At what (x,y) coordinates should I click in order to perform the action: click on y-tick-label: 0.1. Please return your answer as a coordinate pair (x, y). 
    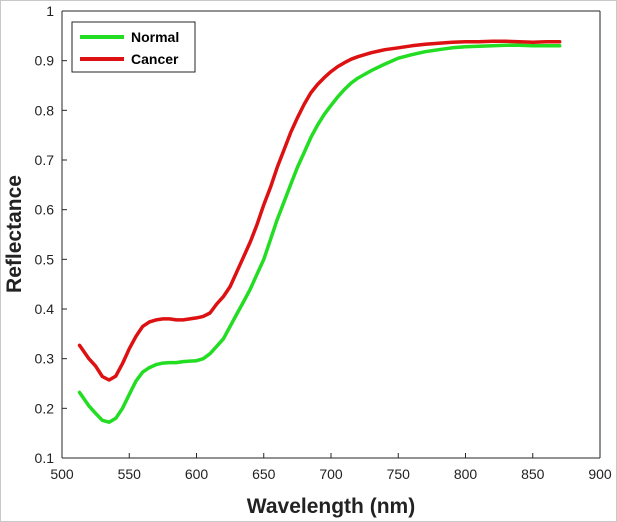
    Looking at the image, I should click on (45, 458).